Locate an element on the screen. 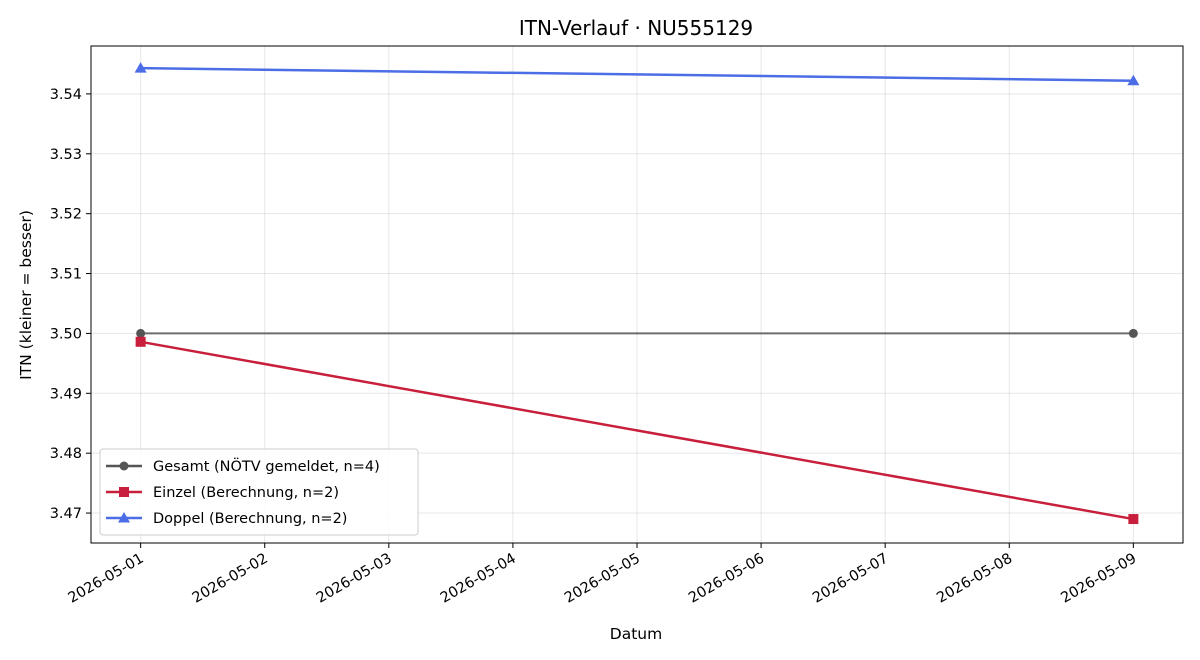  legend-item: Einzel (Berechnung, n=2) is located at coordinates (222, 493).